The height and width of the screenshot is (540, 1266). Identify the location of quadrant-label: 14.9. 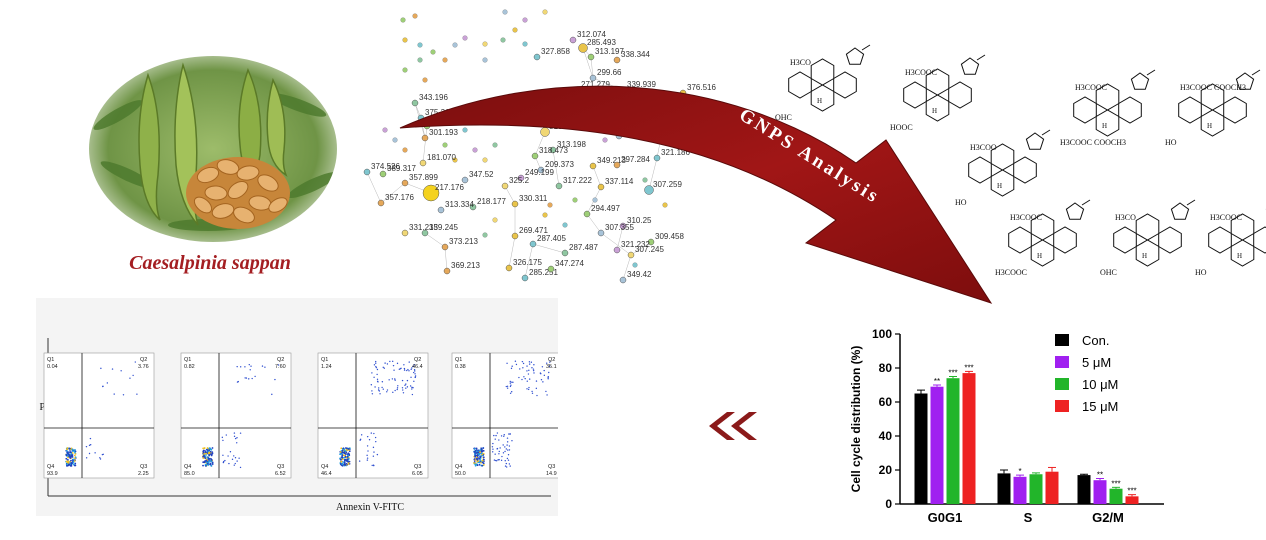
(551, 474).